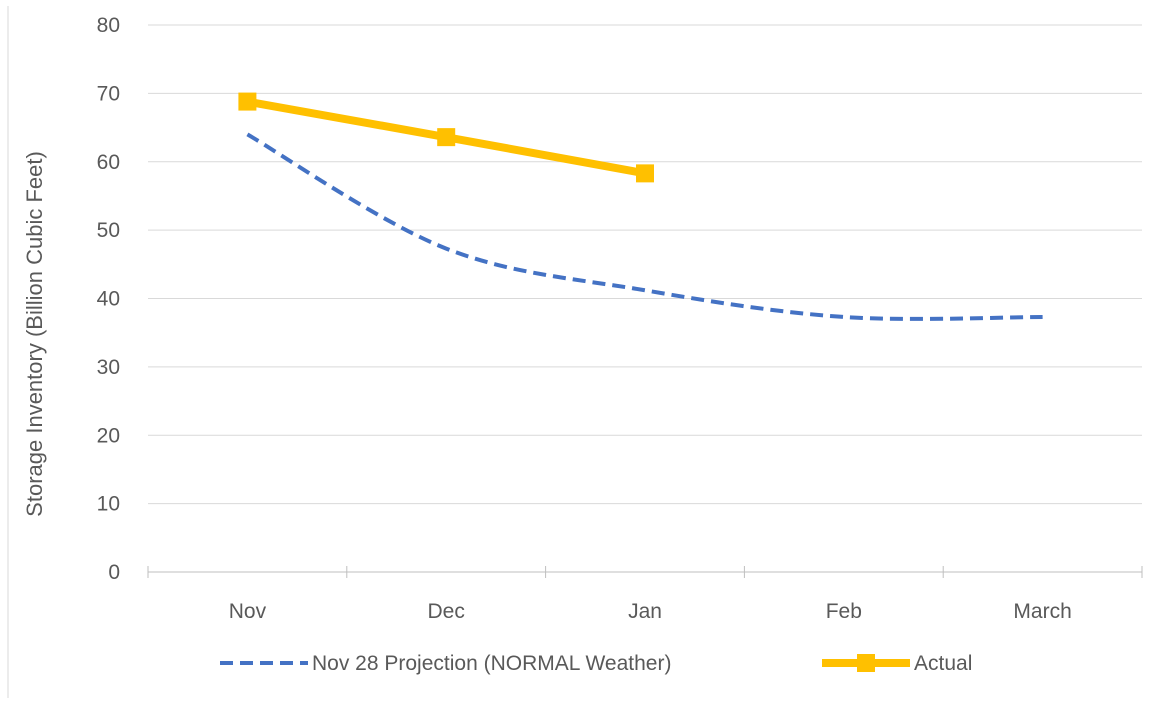 Image resolution: width=1160 pixels, height=702 pixels. I want to click on y-tick-label: 70, so click(108, 93).